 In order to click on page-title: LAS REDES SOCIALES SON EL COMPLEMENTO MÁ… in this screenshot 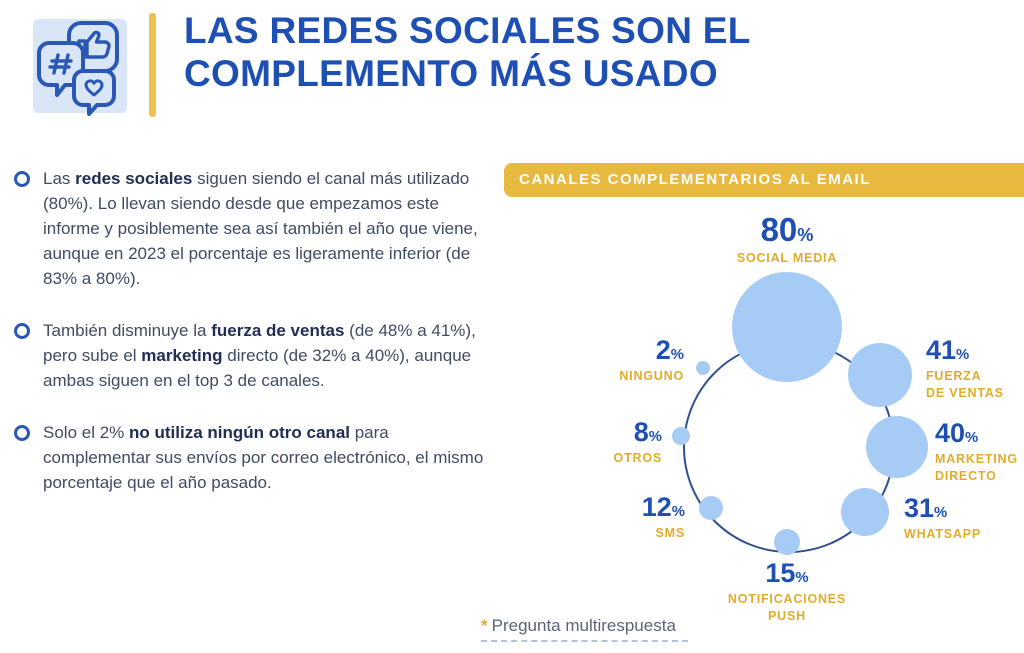, I will do `click(467, 52)`.